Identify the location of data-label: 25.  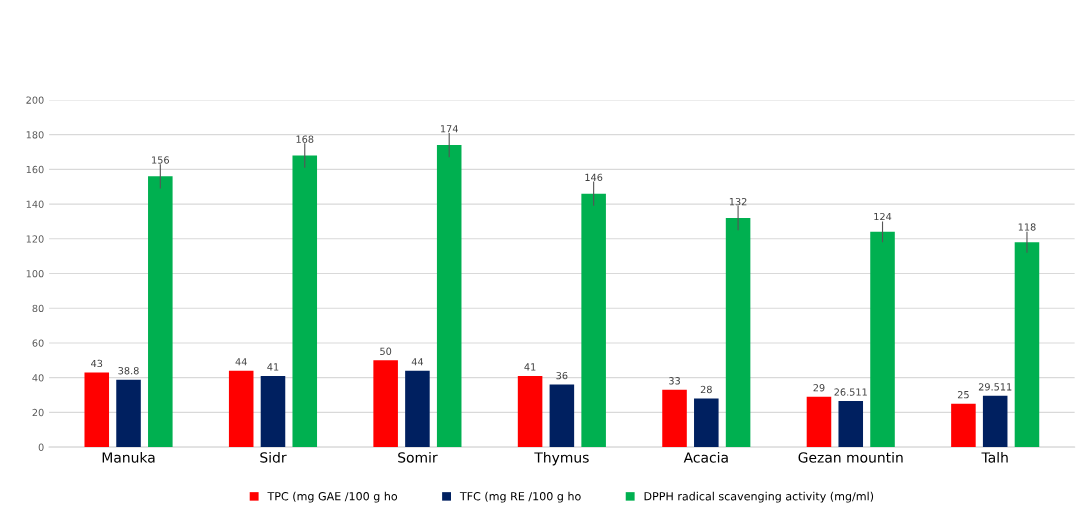
(963, 395).